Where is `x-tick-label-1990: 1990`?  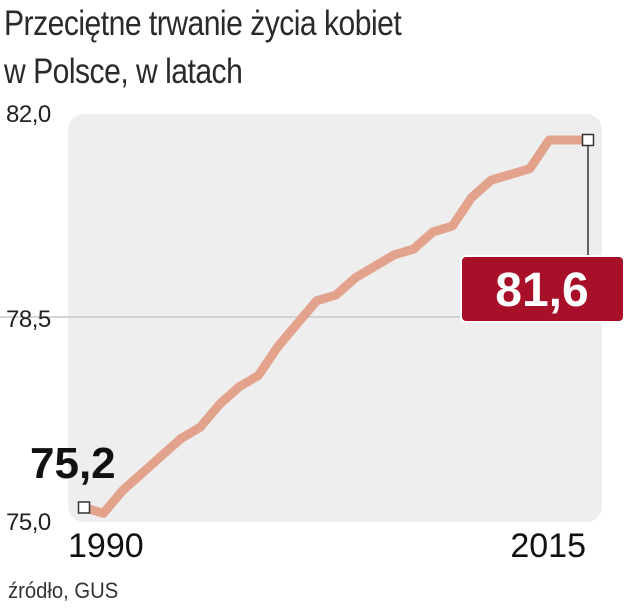
x-tick-label-1990: 1990 is located at coordinates (106, 546).